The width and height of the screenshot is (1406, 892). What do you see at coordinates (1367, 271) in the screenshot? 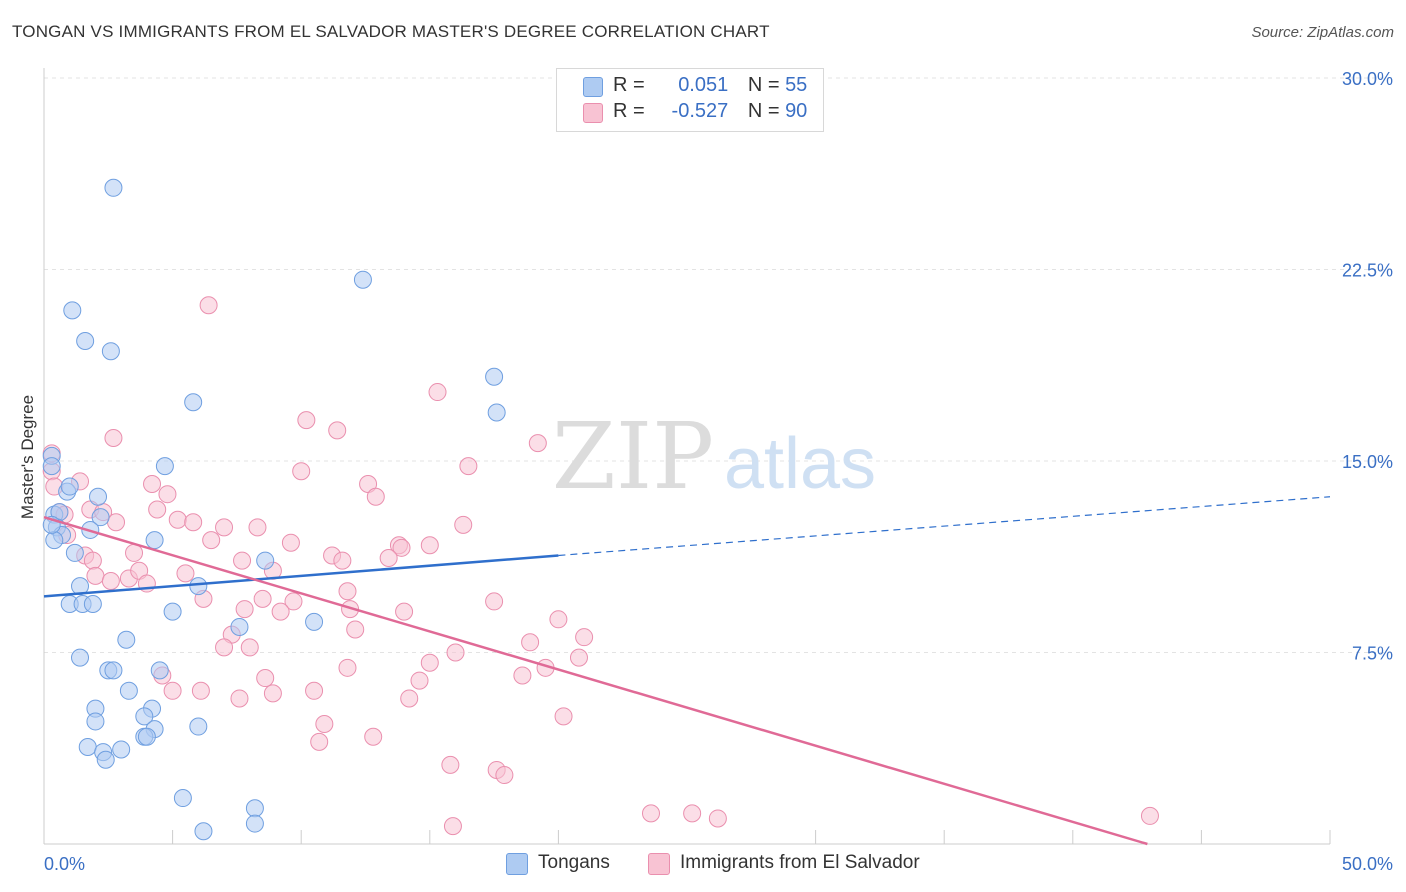
I see `y-tick-label: 22.5%` at bounding box center [1367, 271].